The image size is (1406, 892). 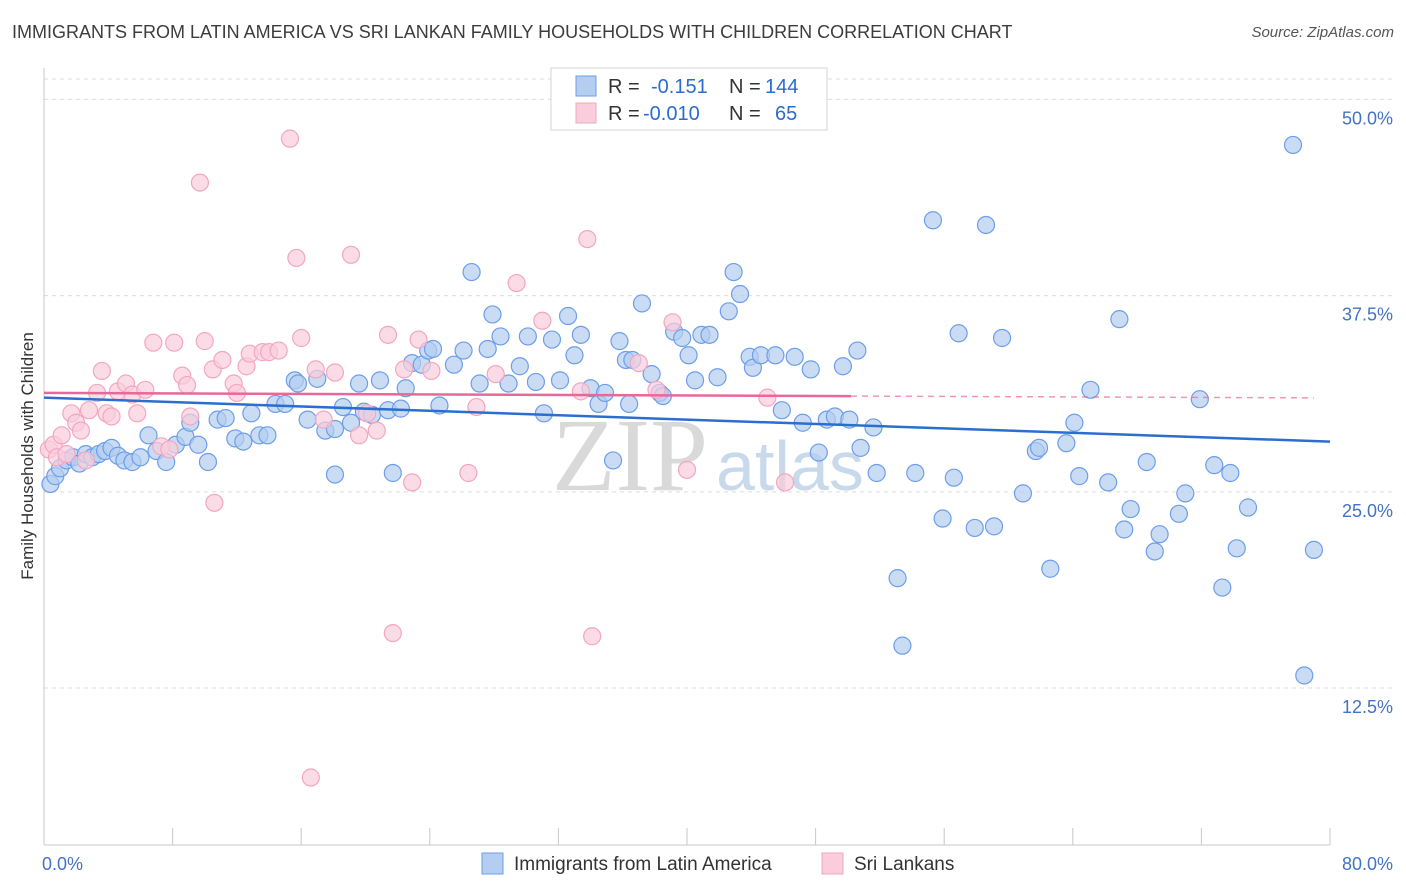 What do you see at coordinates (679, 87) in the screenshot?
I see `legend-r-value-1: -0.151` at bounding box center [679, 87].